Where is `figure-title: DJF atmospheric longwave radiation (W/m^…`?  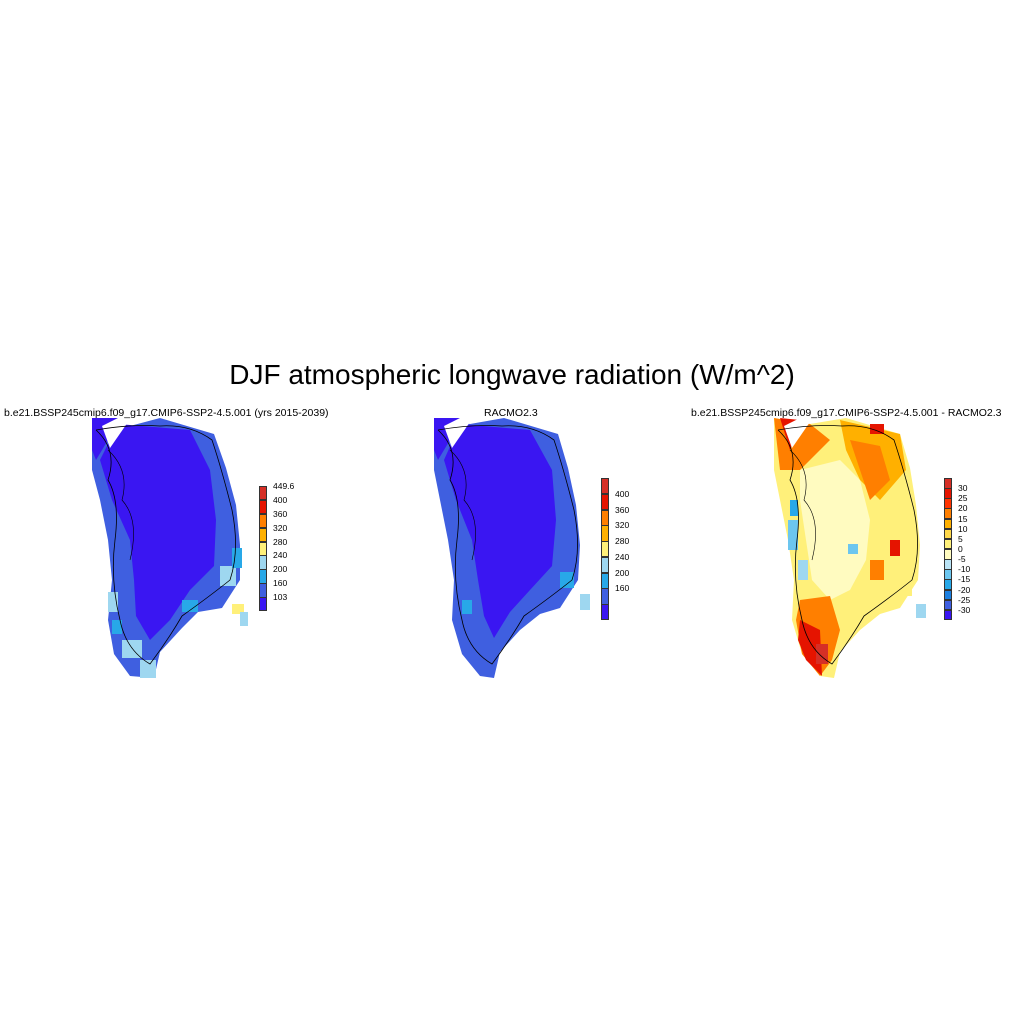 figure-title: DJF atmospheric longwave radiation (W/m^… is located at coordinates (512, 374).